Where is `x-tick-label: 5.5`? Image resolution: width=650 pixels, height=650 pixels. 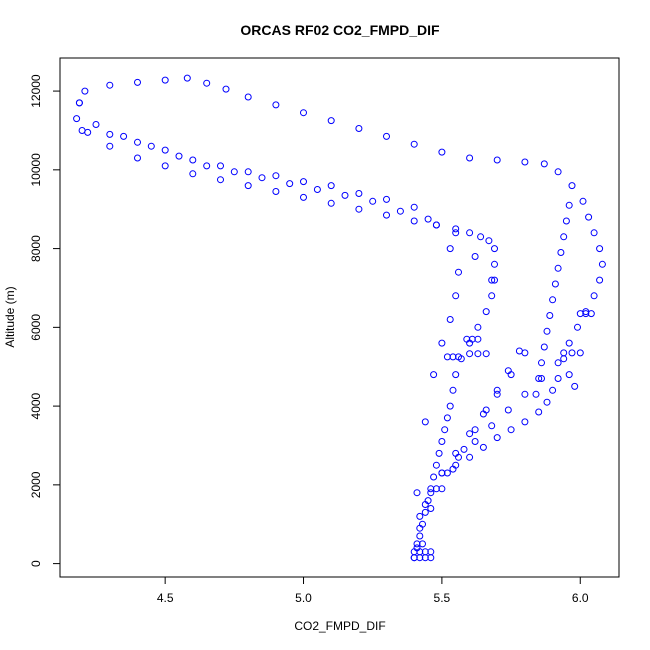
x-tick-label: 5.5 is located at coordinates (442, 598).